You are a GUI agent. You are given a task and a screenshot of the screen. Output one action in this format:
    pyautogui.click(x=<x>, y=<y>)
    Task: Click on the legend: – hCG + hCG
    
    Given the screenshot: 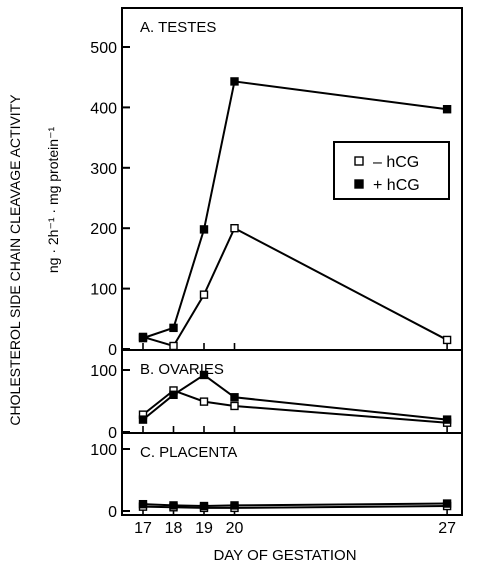 What is the action you would take?
    pyautogui.click(x=391, y=170)
    